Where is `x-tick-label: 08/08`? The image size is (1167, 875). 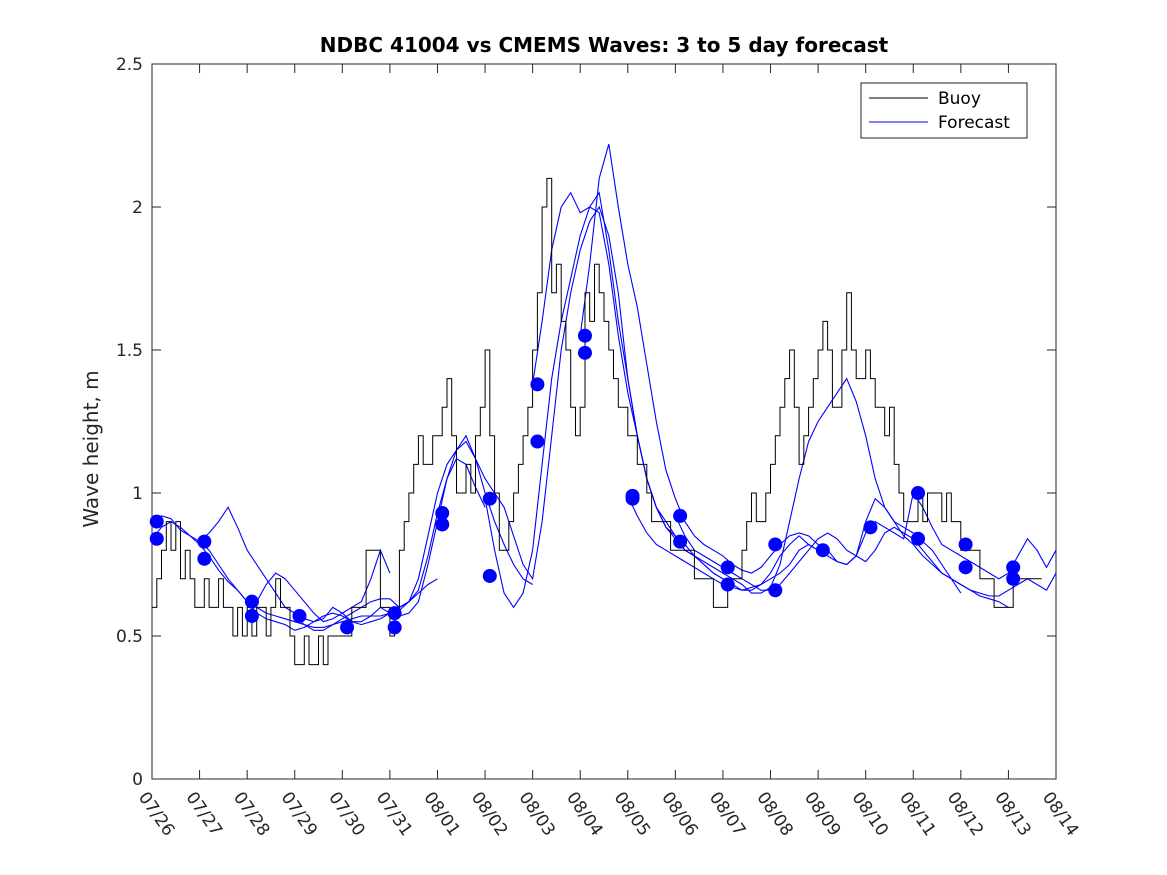
x-tick-label: 08/08 is located at coordinates (774, 814).